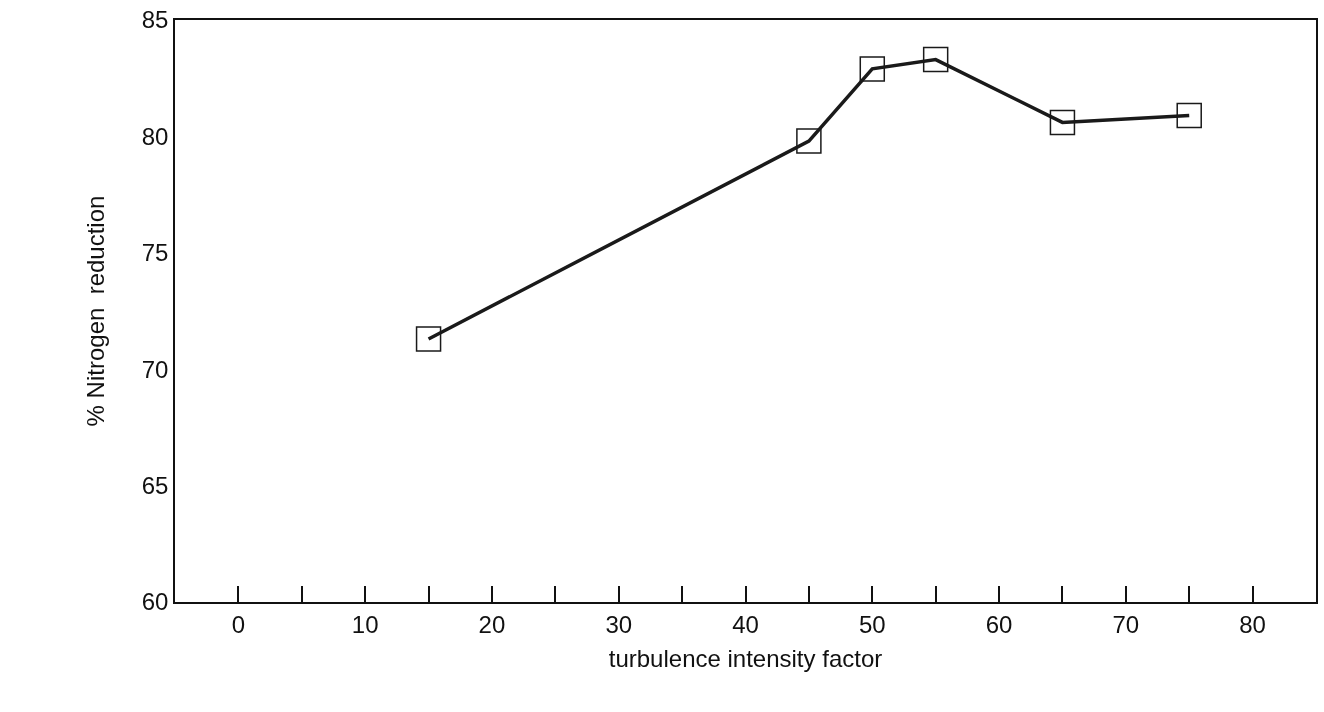 Image resolution: width=1324 pixels, height=712 pixels. I want to click on x-tick-label: 0, so click(238, 624).